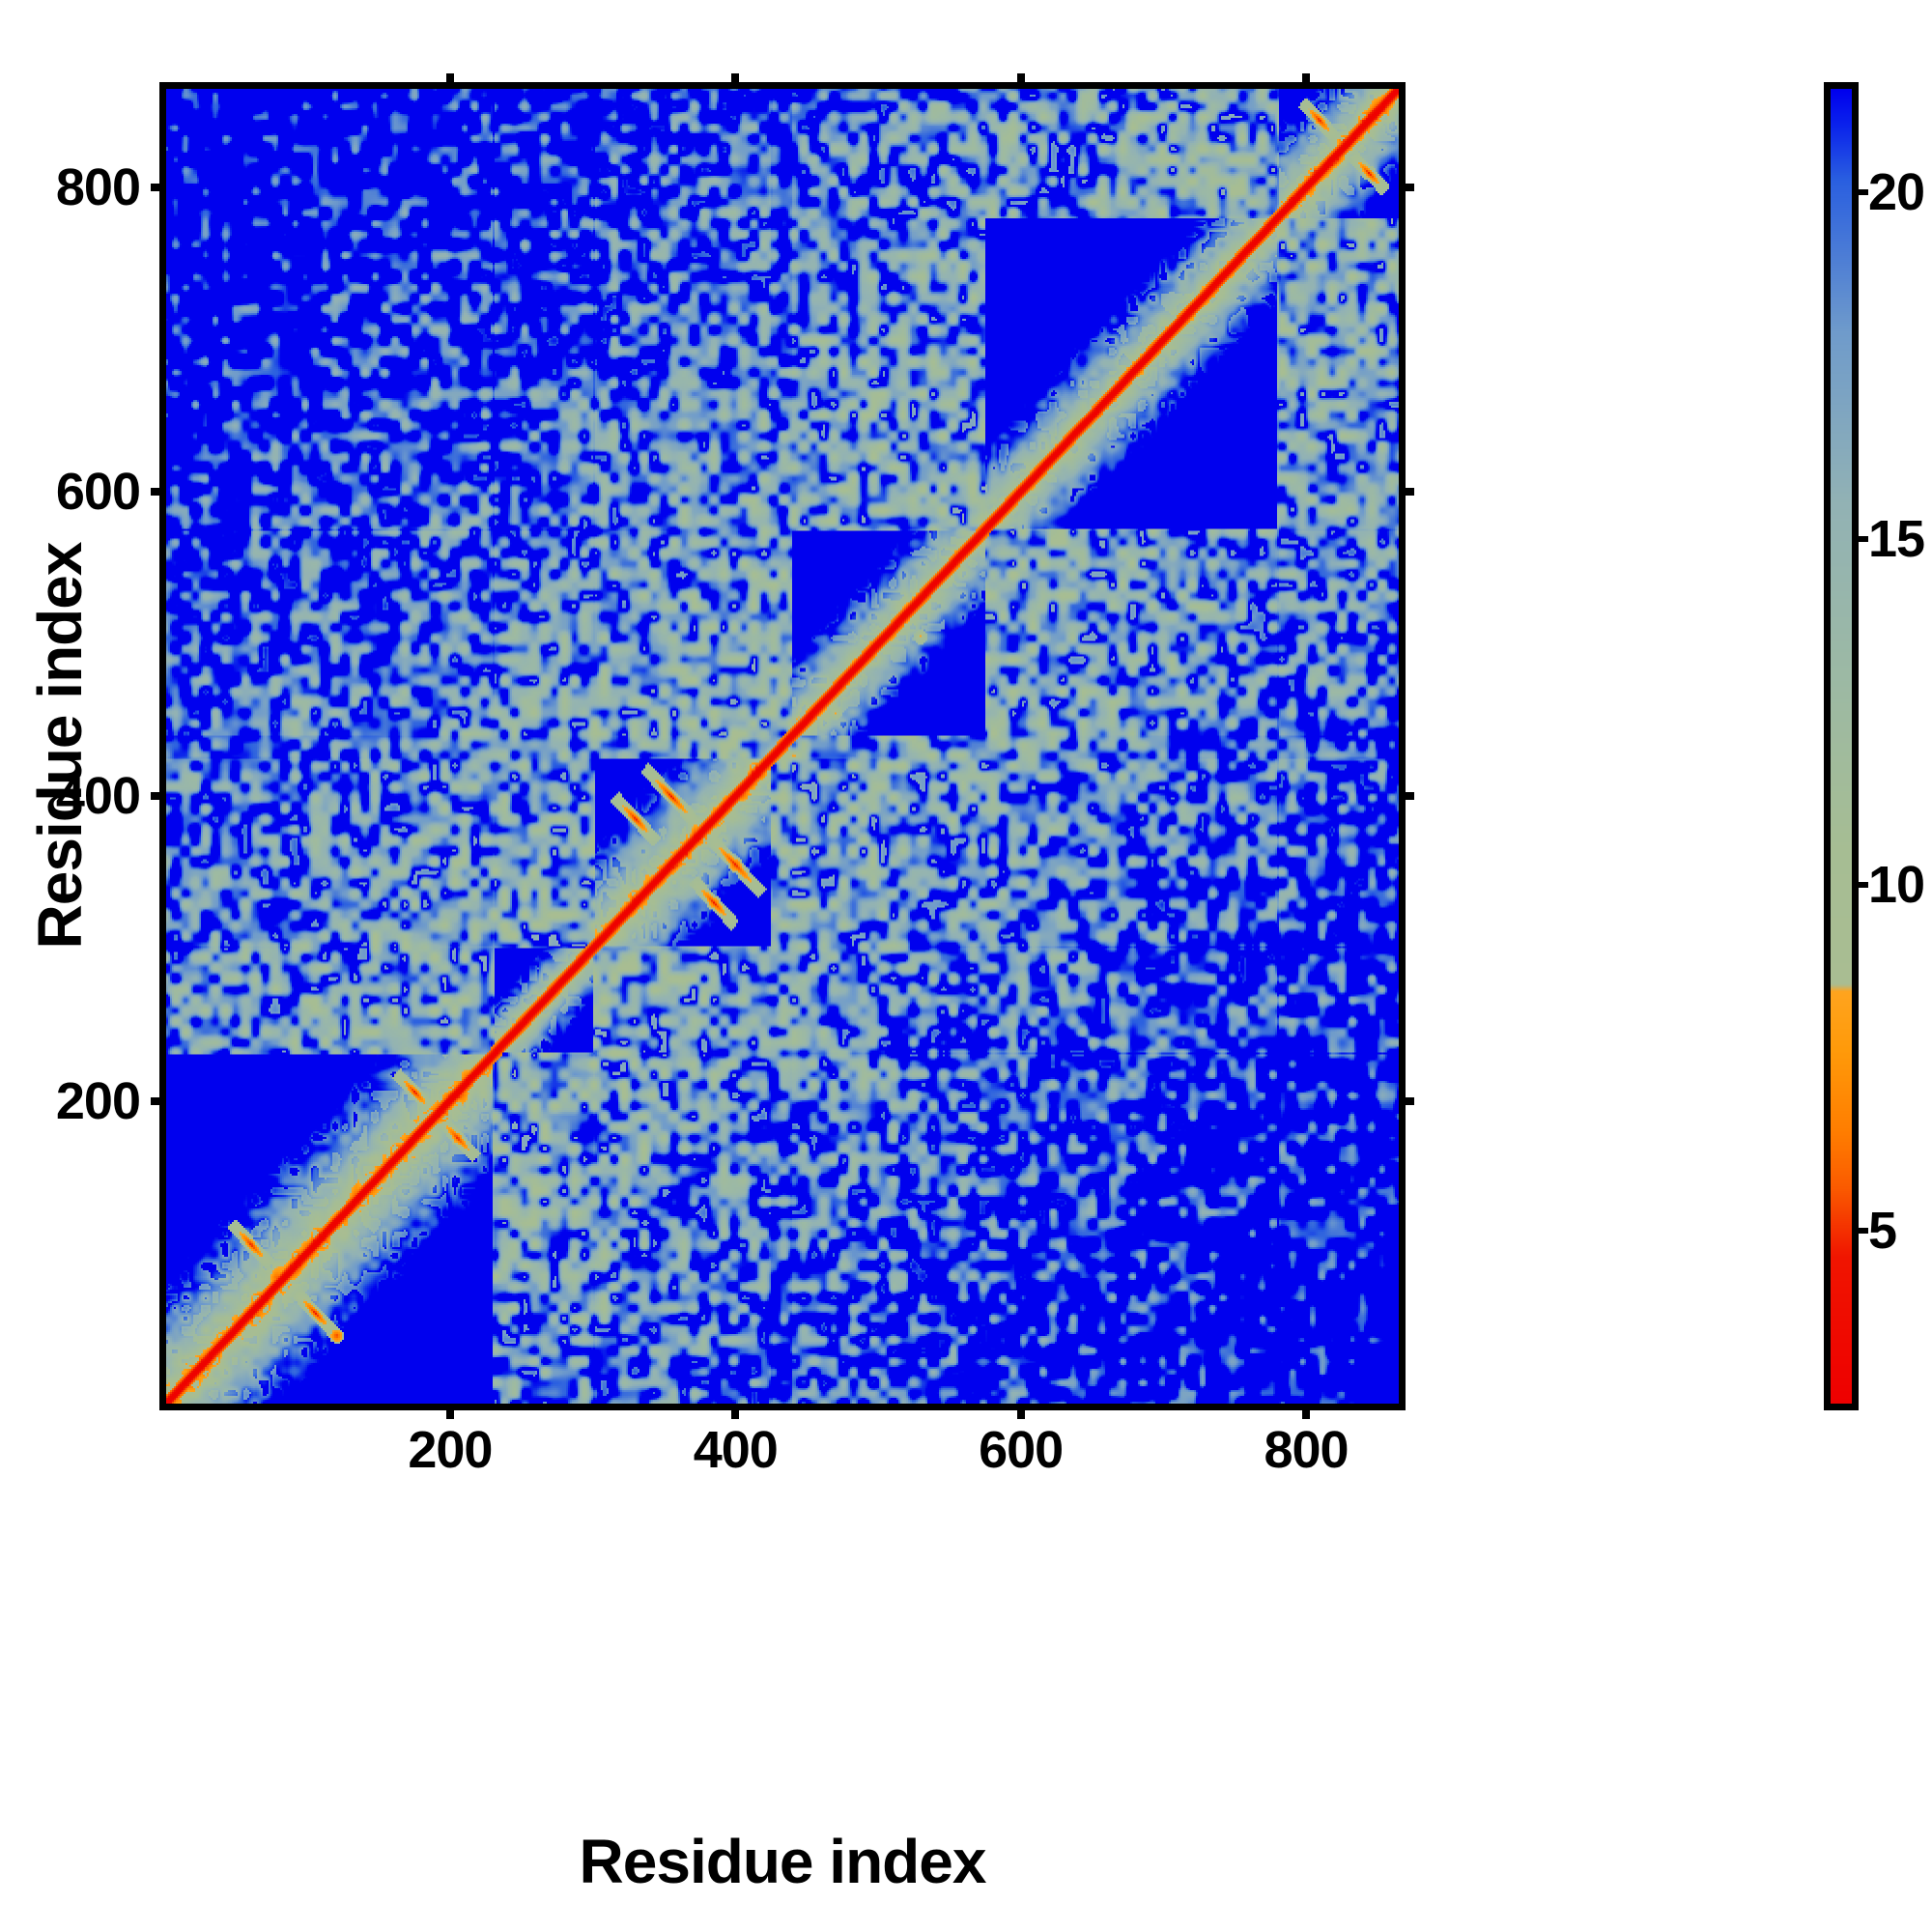  Describe the element at coordinates (1306, 1450) in the screenshot. I see `x-tick-label-800: 800` at that location.